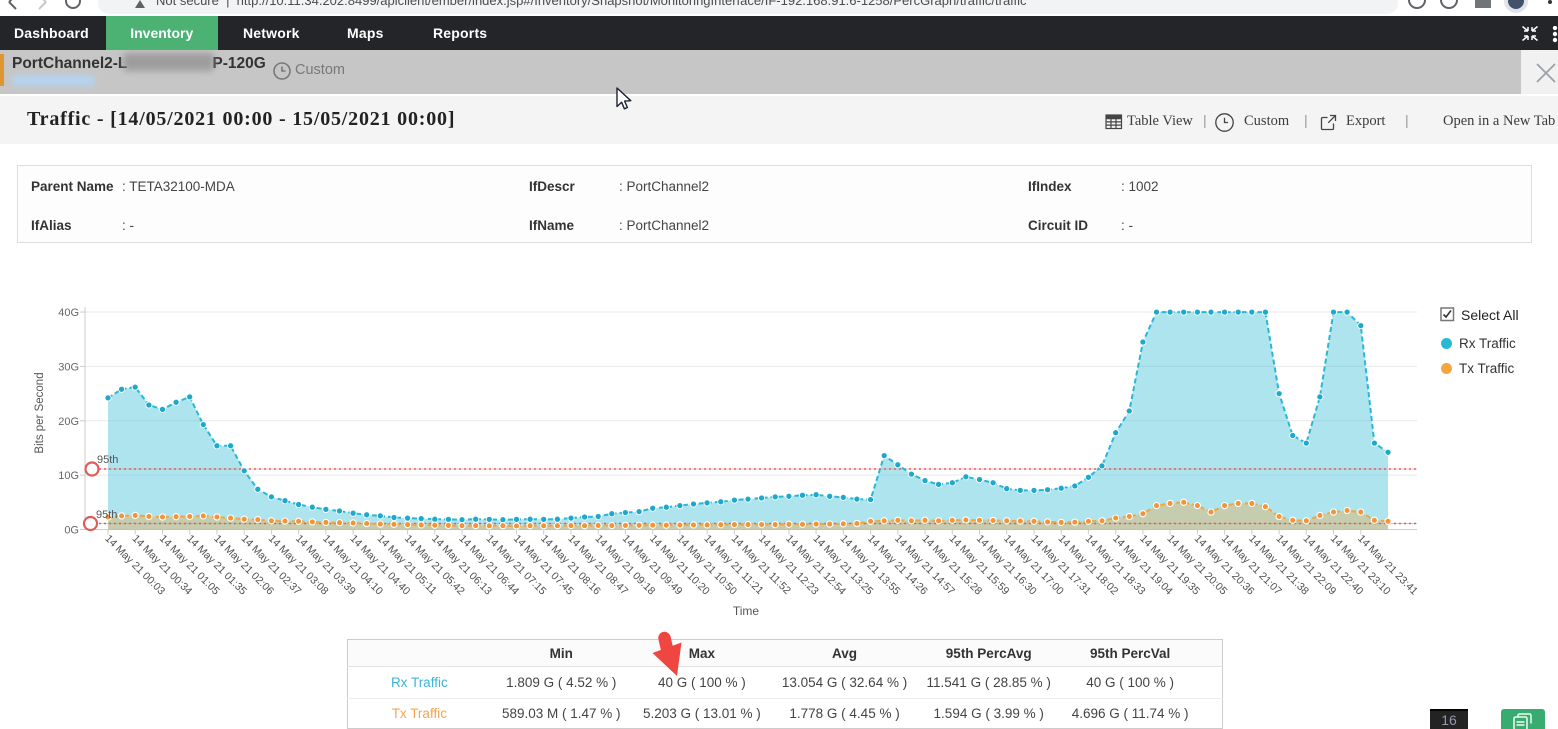  I want to click on svg-text: Time, so click(746, 611).